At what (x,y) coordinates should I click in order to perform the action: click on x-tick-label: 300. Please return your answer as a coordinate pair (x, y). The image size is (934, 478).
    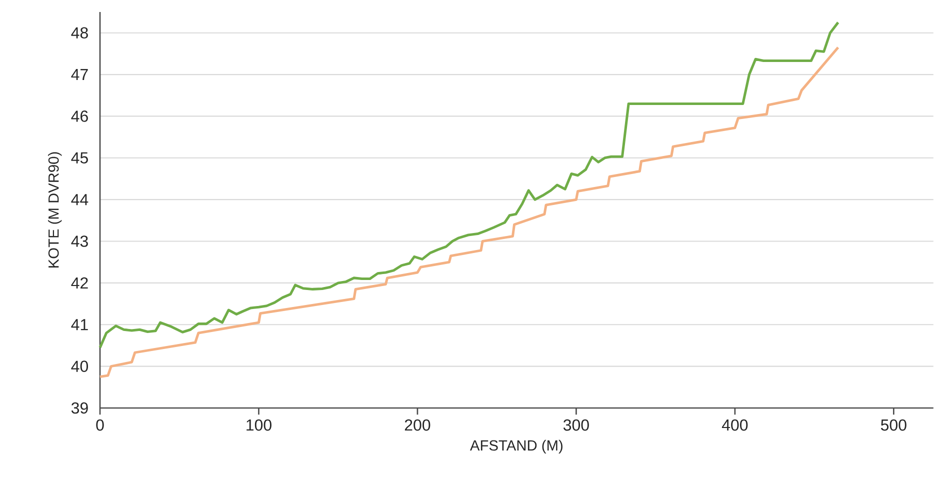
    Looking at the image, I should click on (576, 425).